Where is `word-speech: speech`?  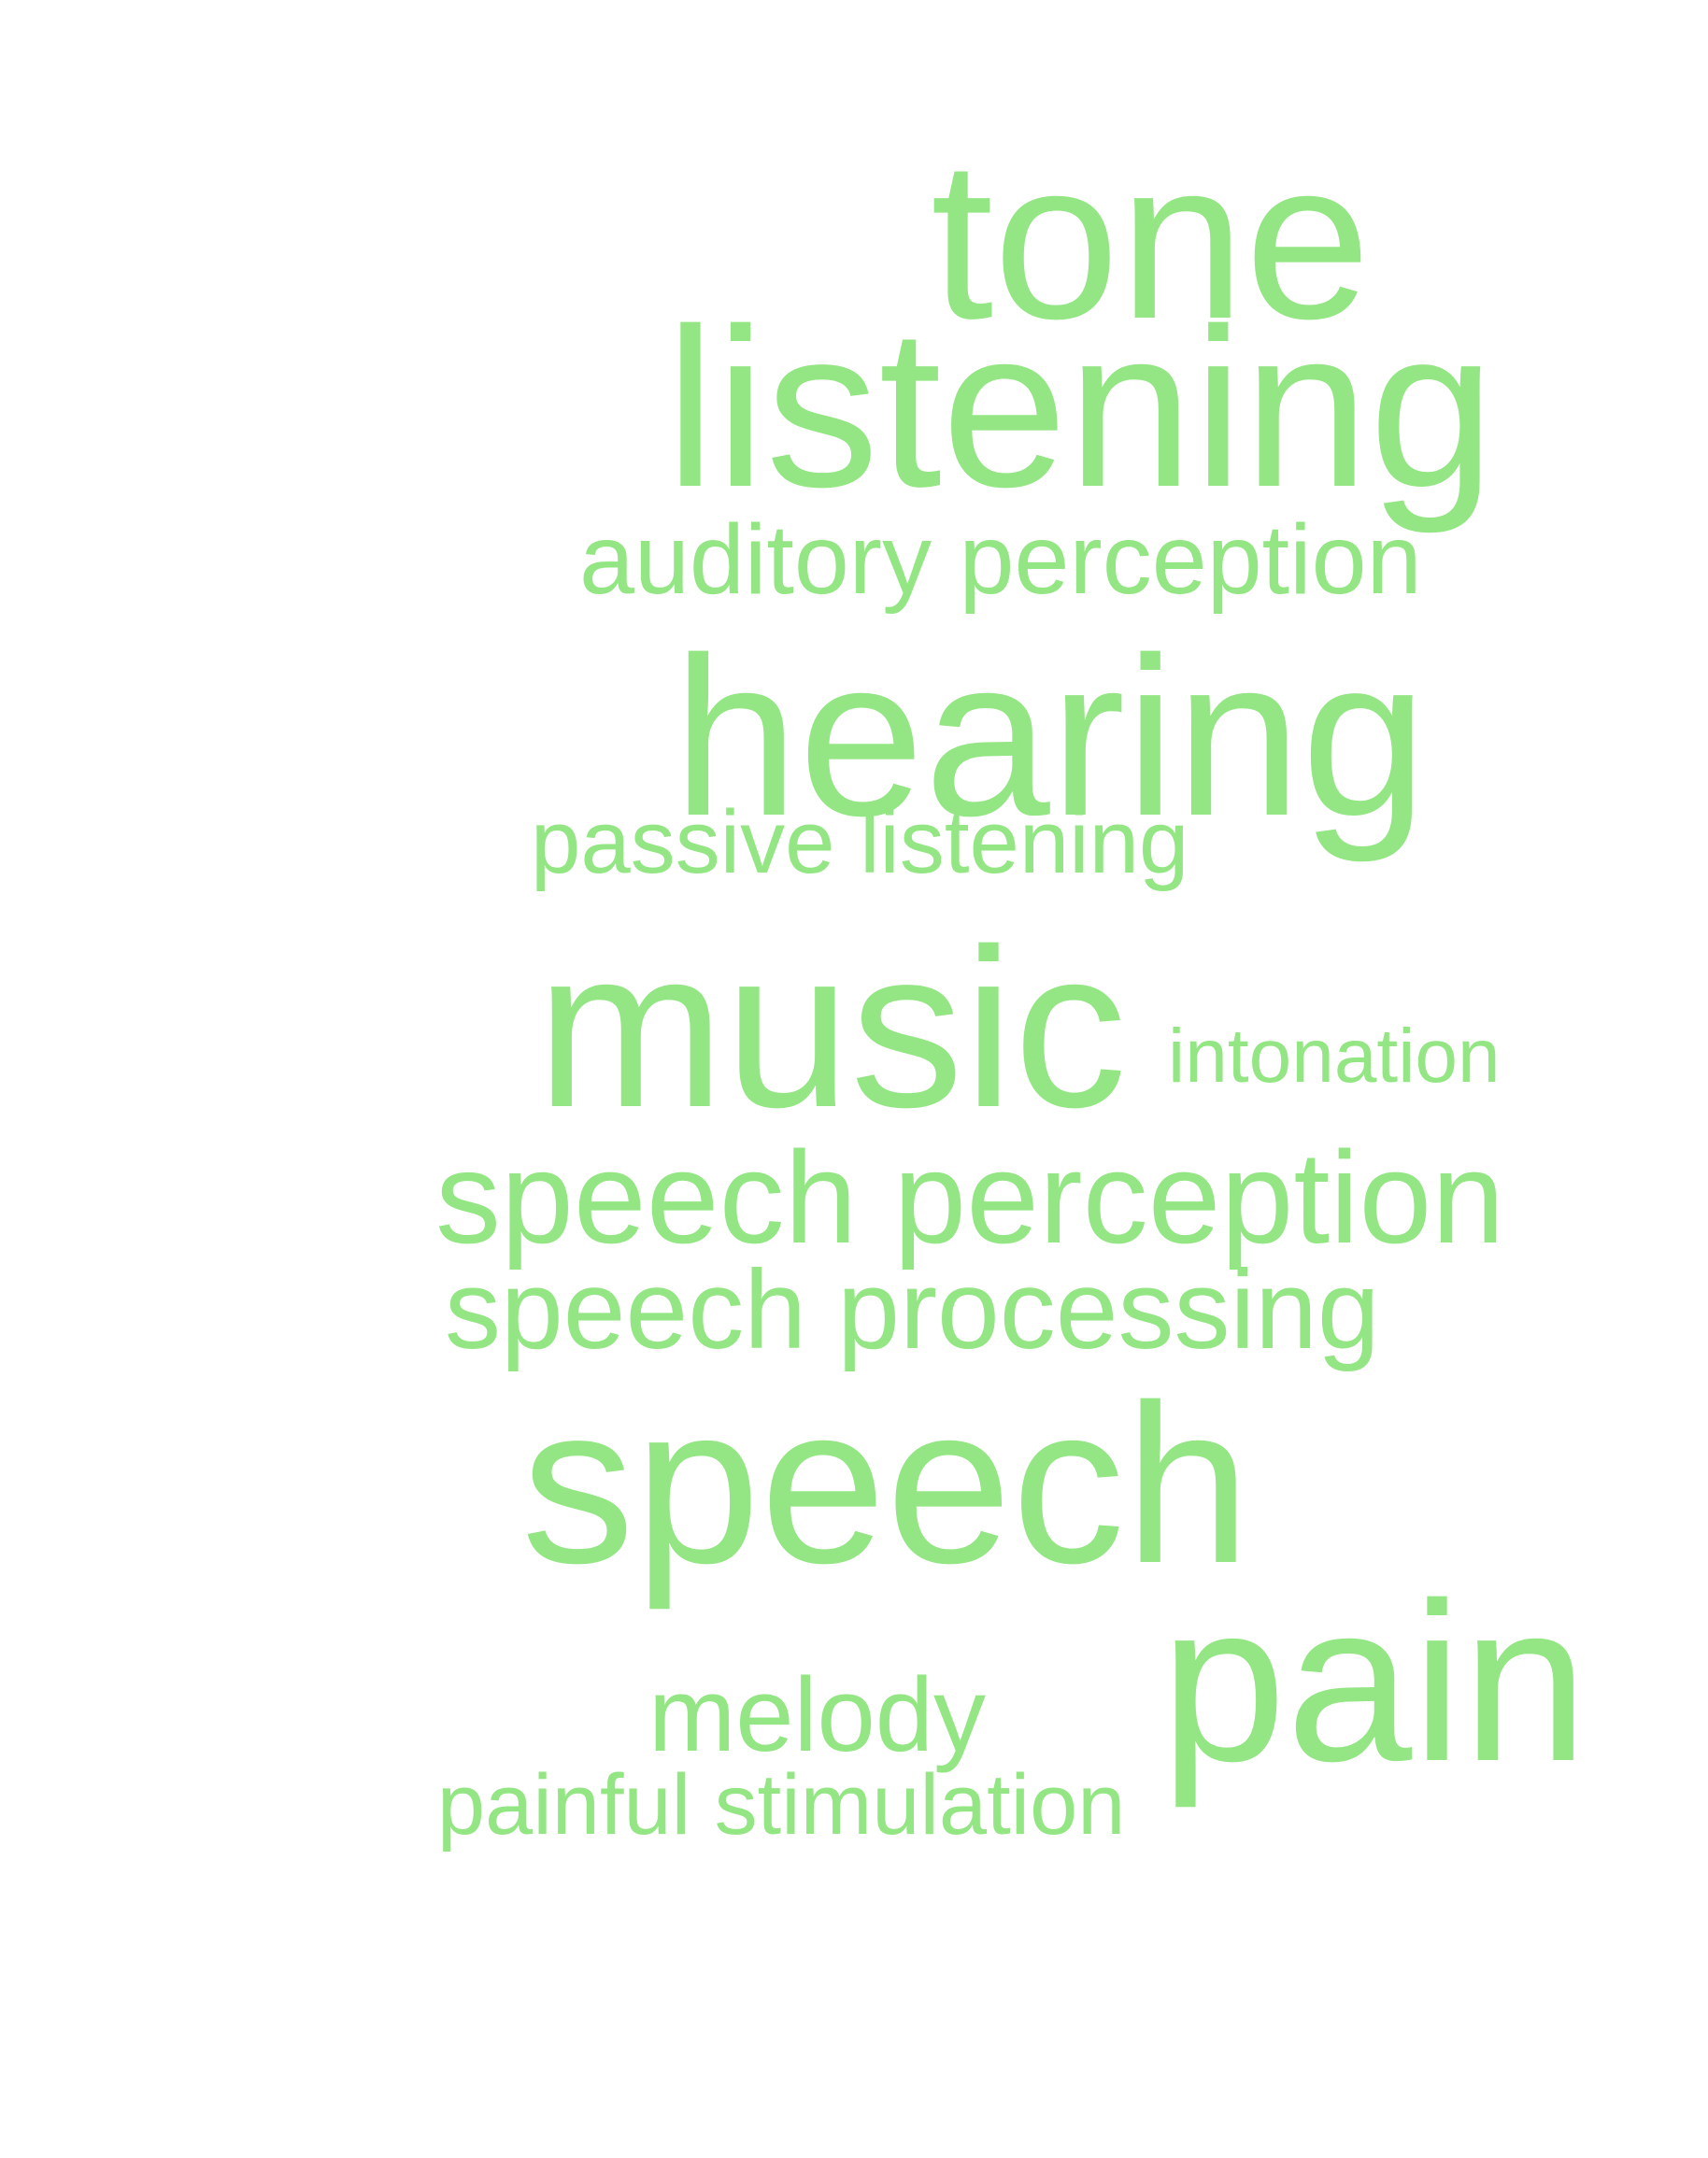 word-speech: speech is located at coordinates (886, 1484).